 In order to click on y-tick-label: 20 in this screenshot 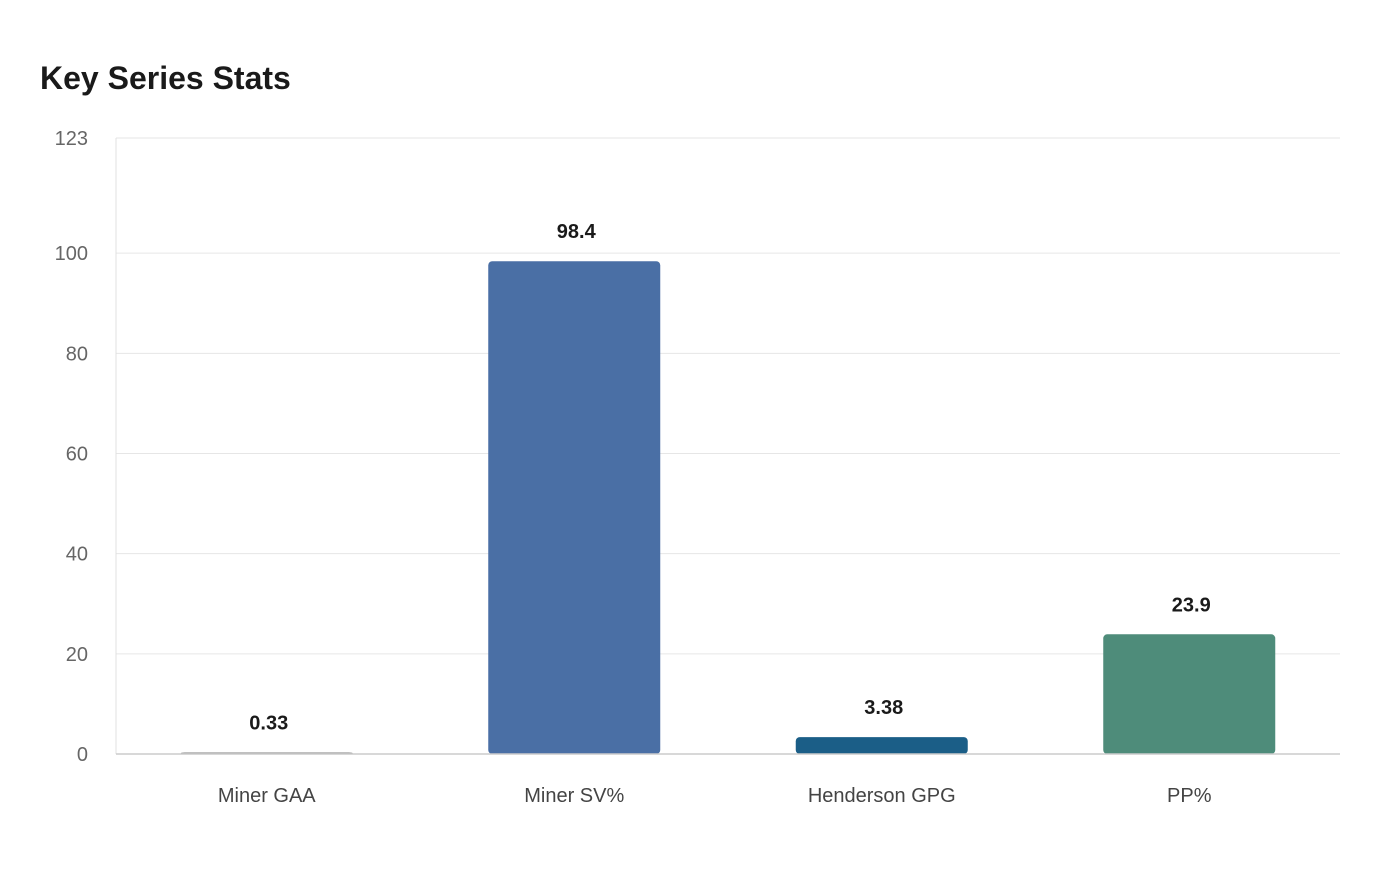, I will do `click(77, 655)`.